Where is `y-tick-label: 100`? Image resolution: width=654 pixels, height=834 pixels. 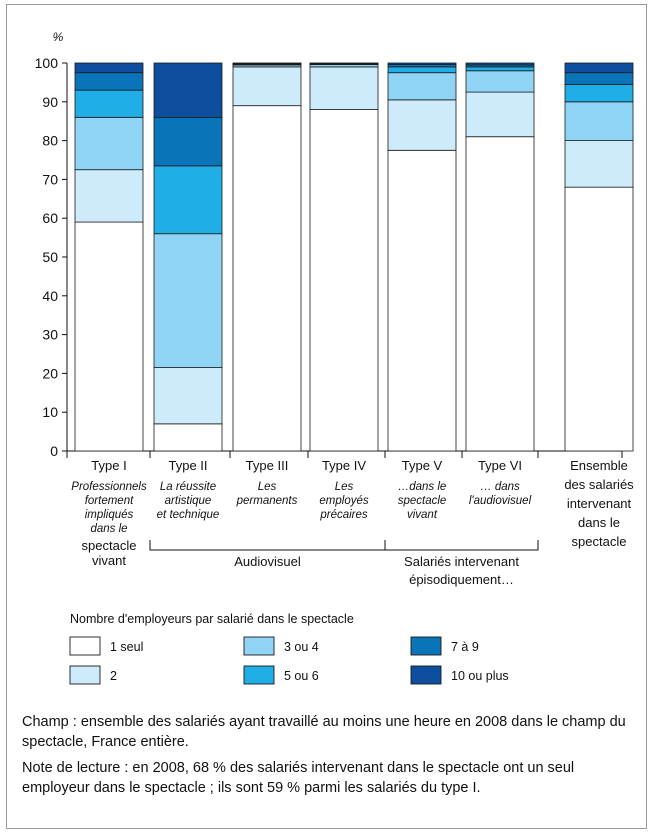
y-tick-label: 100 is located at coordinates (47, 63).